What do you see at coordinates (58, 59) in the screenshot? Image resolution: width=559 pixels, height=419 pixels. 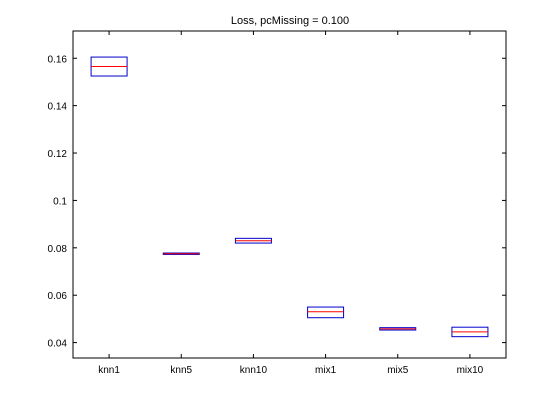 I see `ytick-label: 0.16` at bounding box center [58, 59].